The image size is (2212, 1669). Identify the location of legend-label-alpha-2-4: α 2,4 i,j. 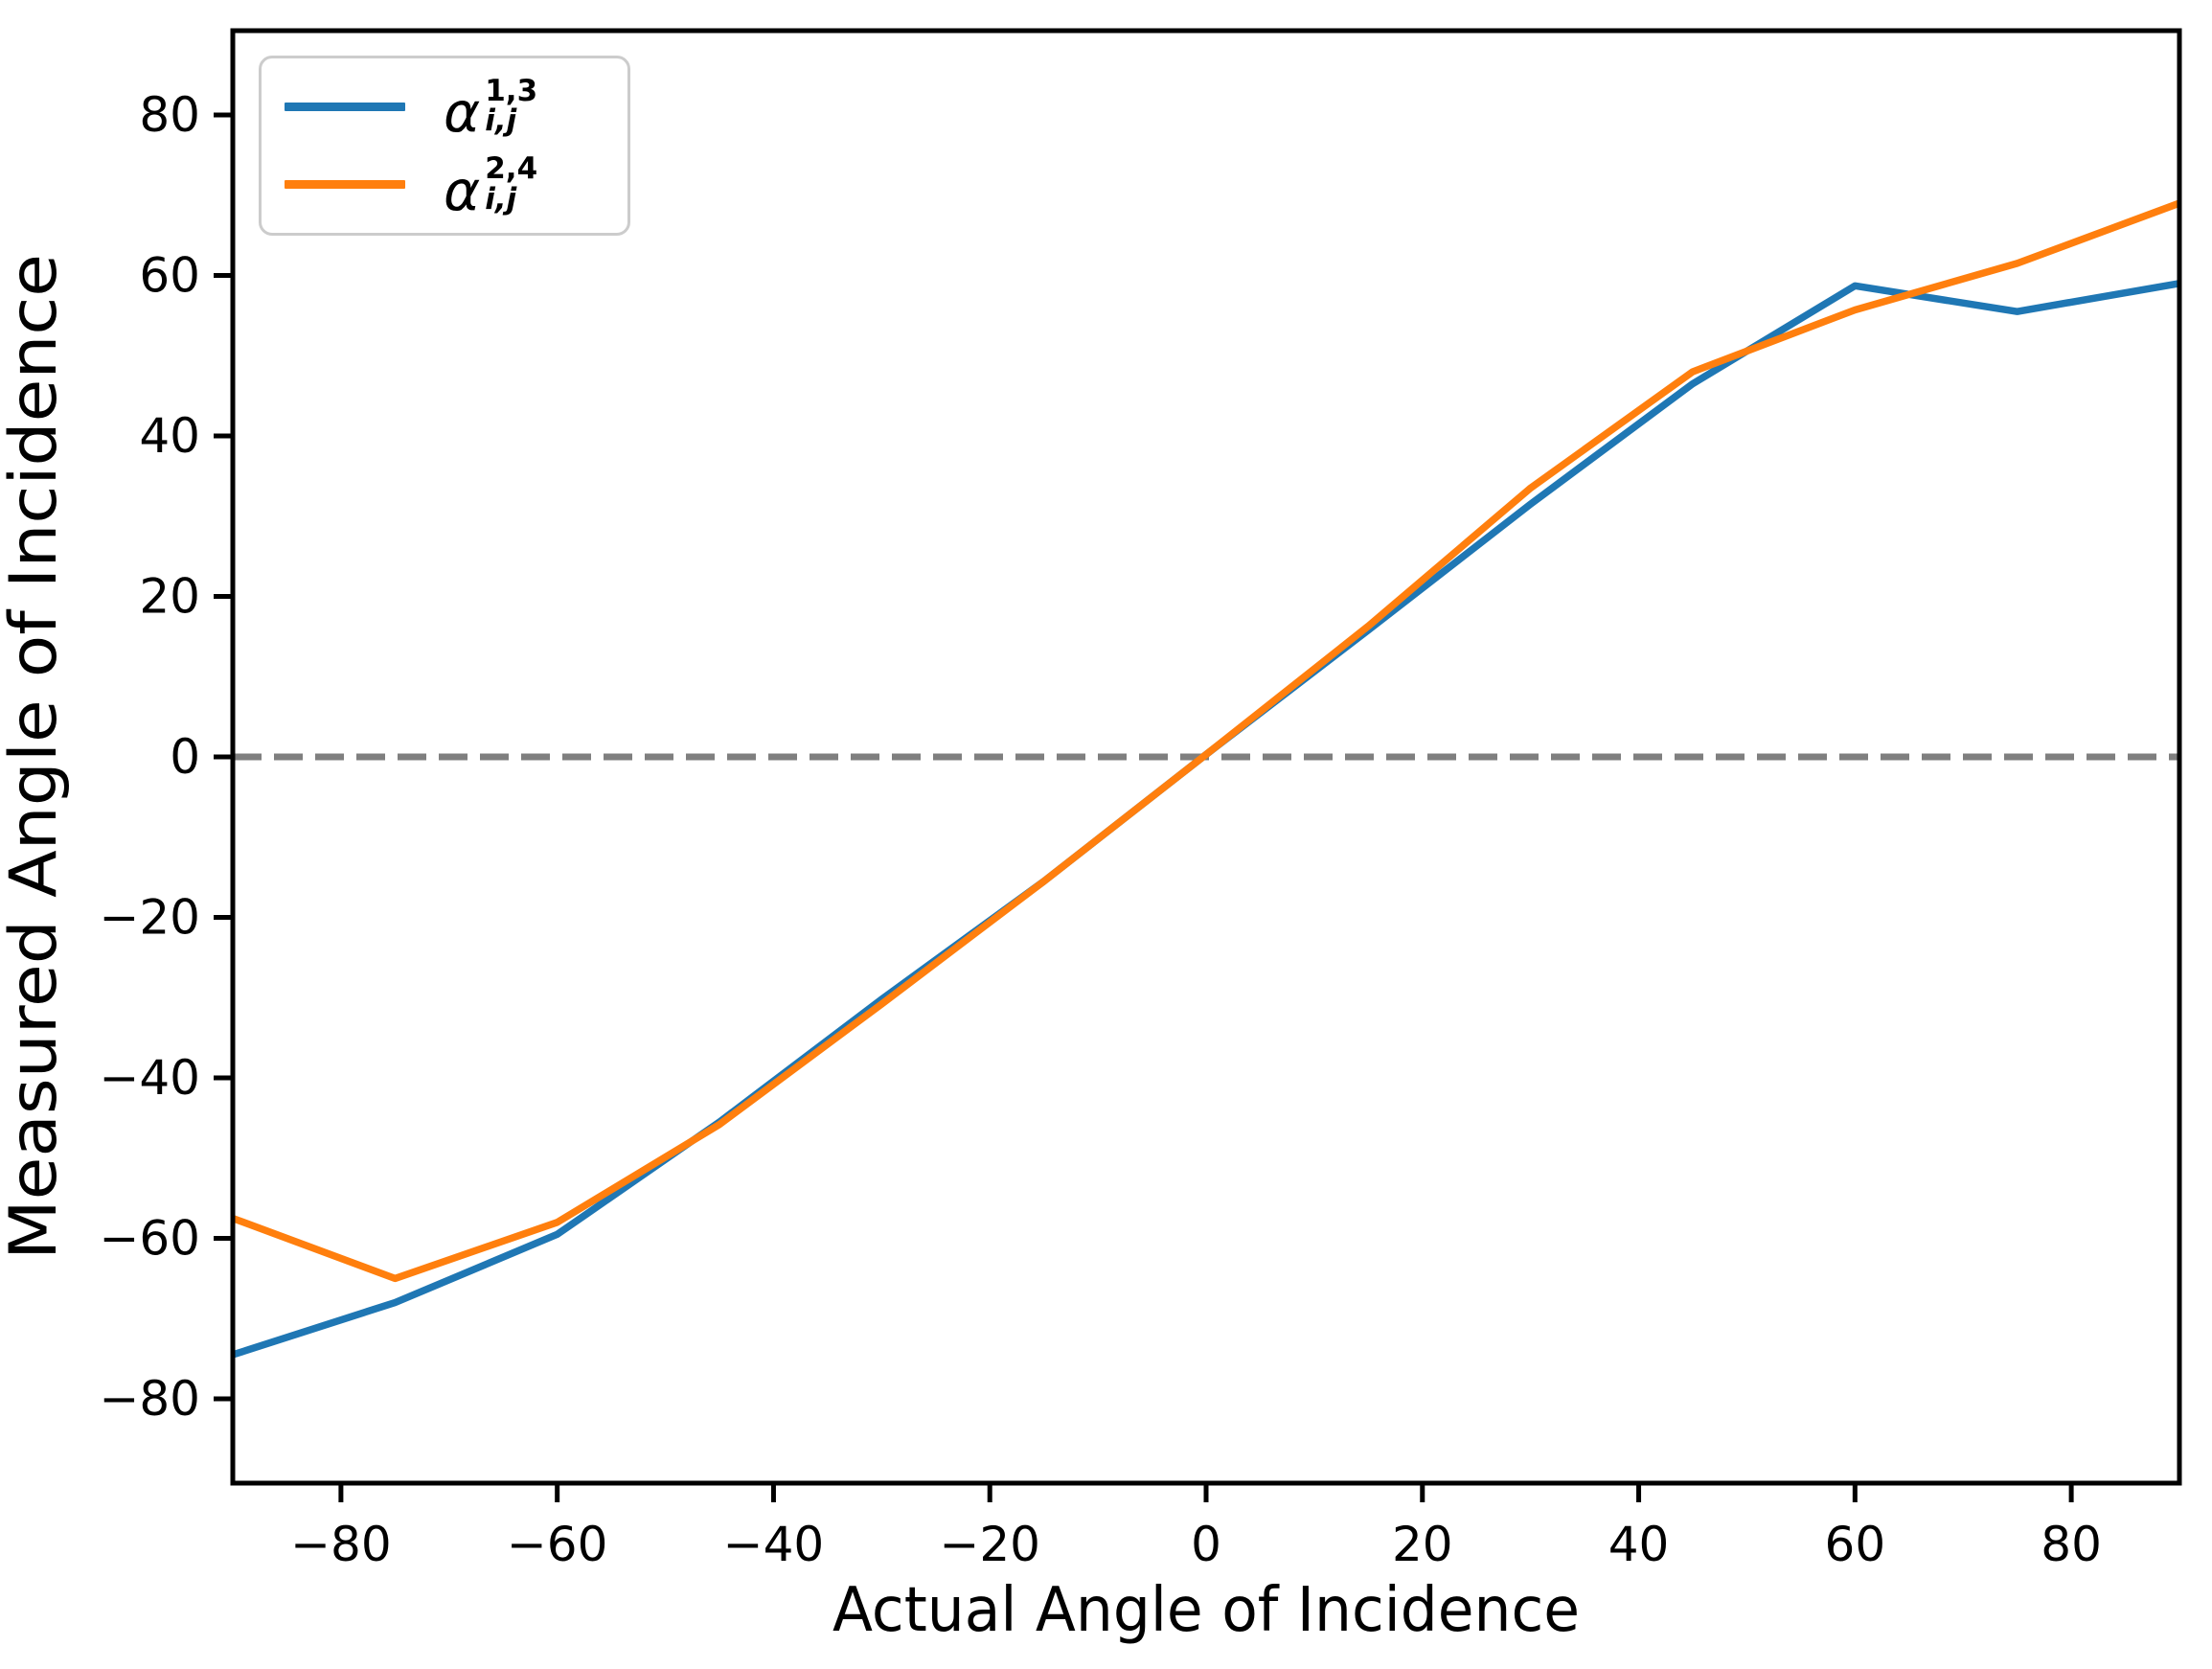
(491, 187).